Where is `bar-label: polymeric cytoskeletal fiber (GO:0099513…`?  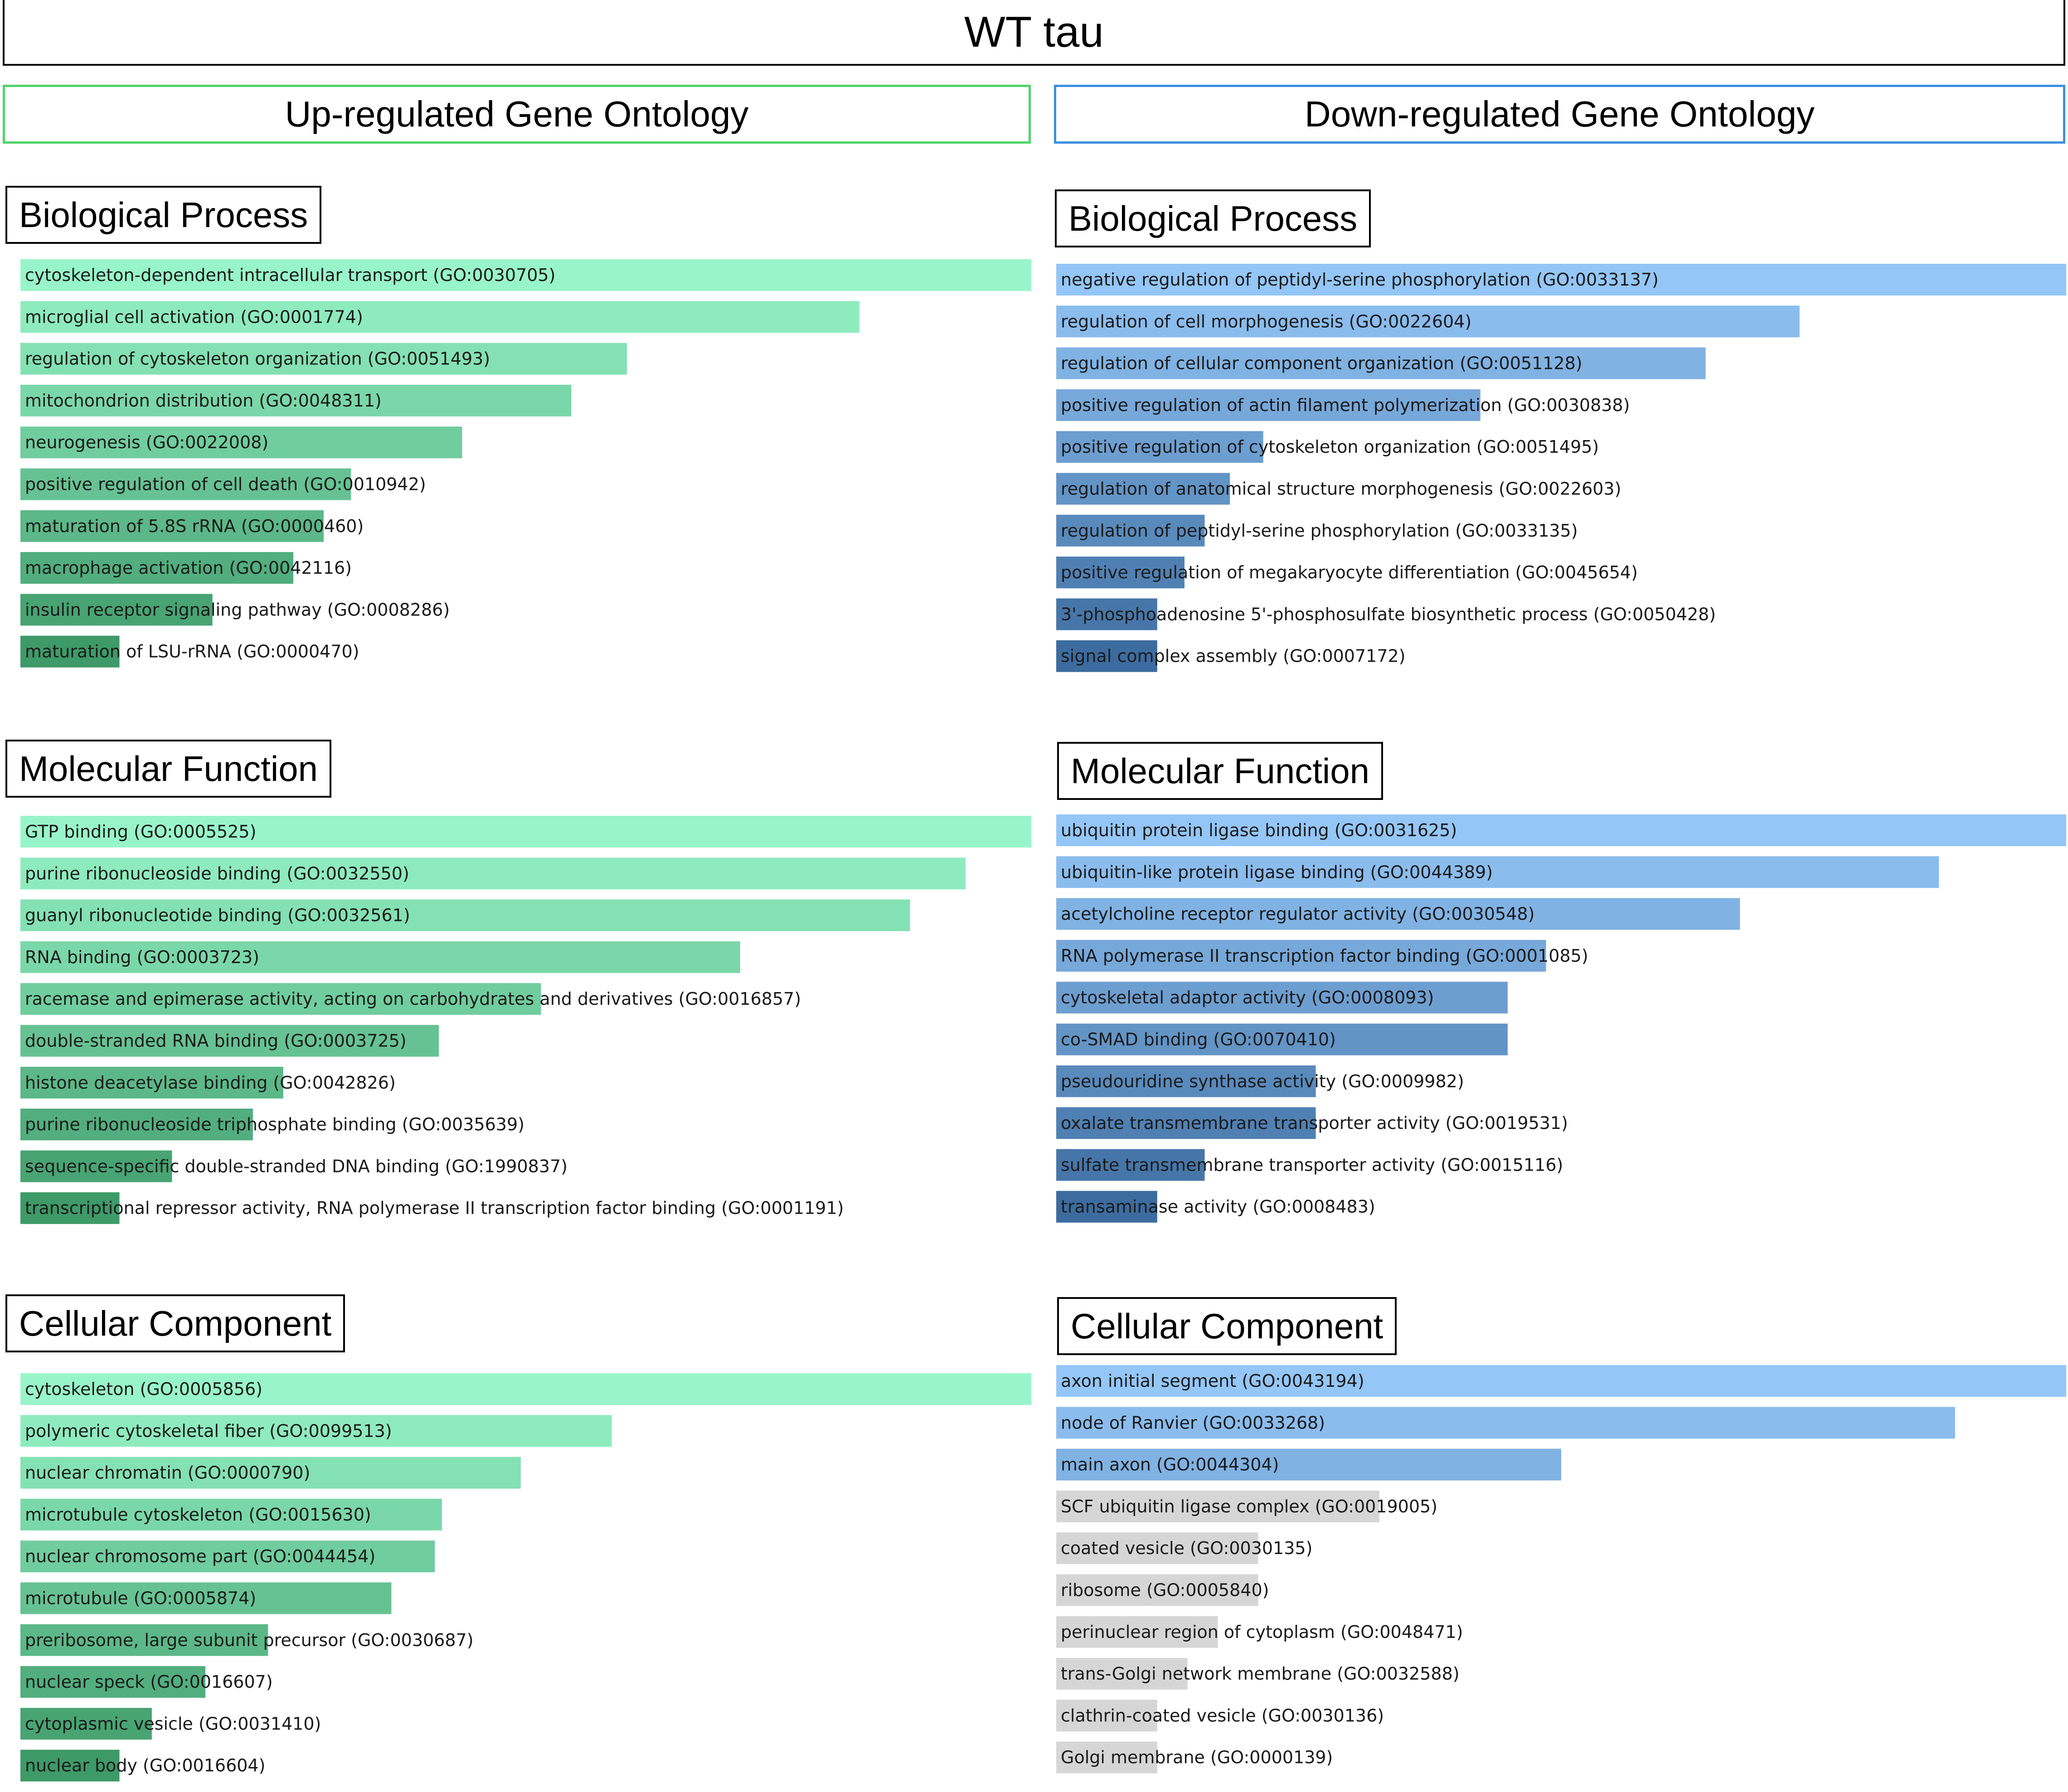
bar-label: polymeric cytoskeletal fiber (GO:0099513… is located at coordinates (208, 1431).